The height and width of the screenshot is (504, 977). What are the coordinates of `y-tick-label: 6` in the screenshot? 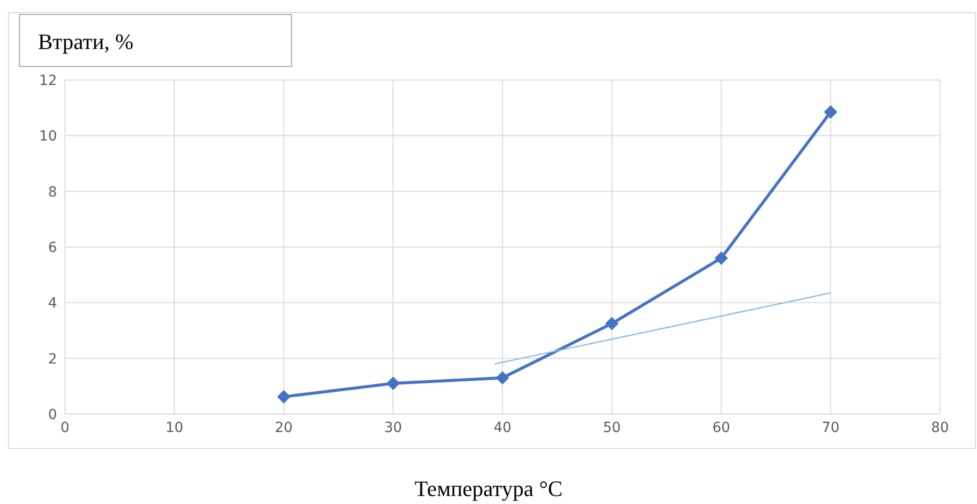 It's located at (53, 248).